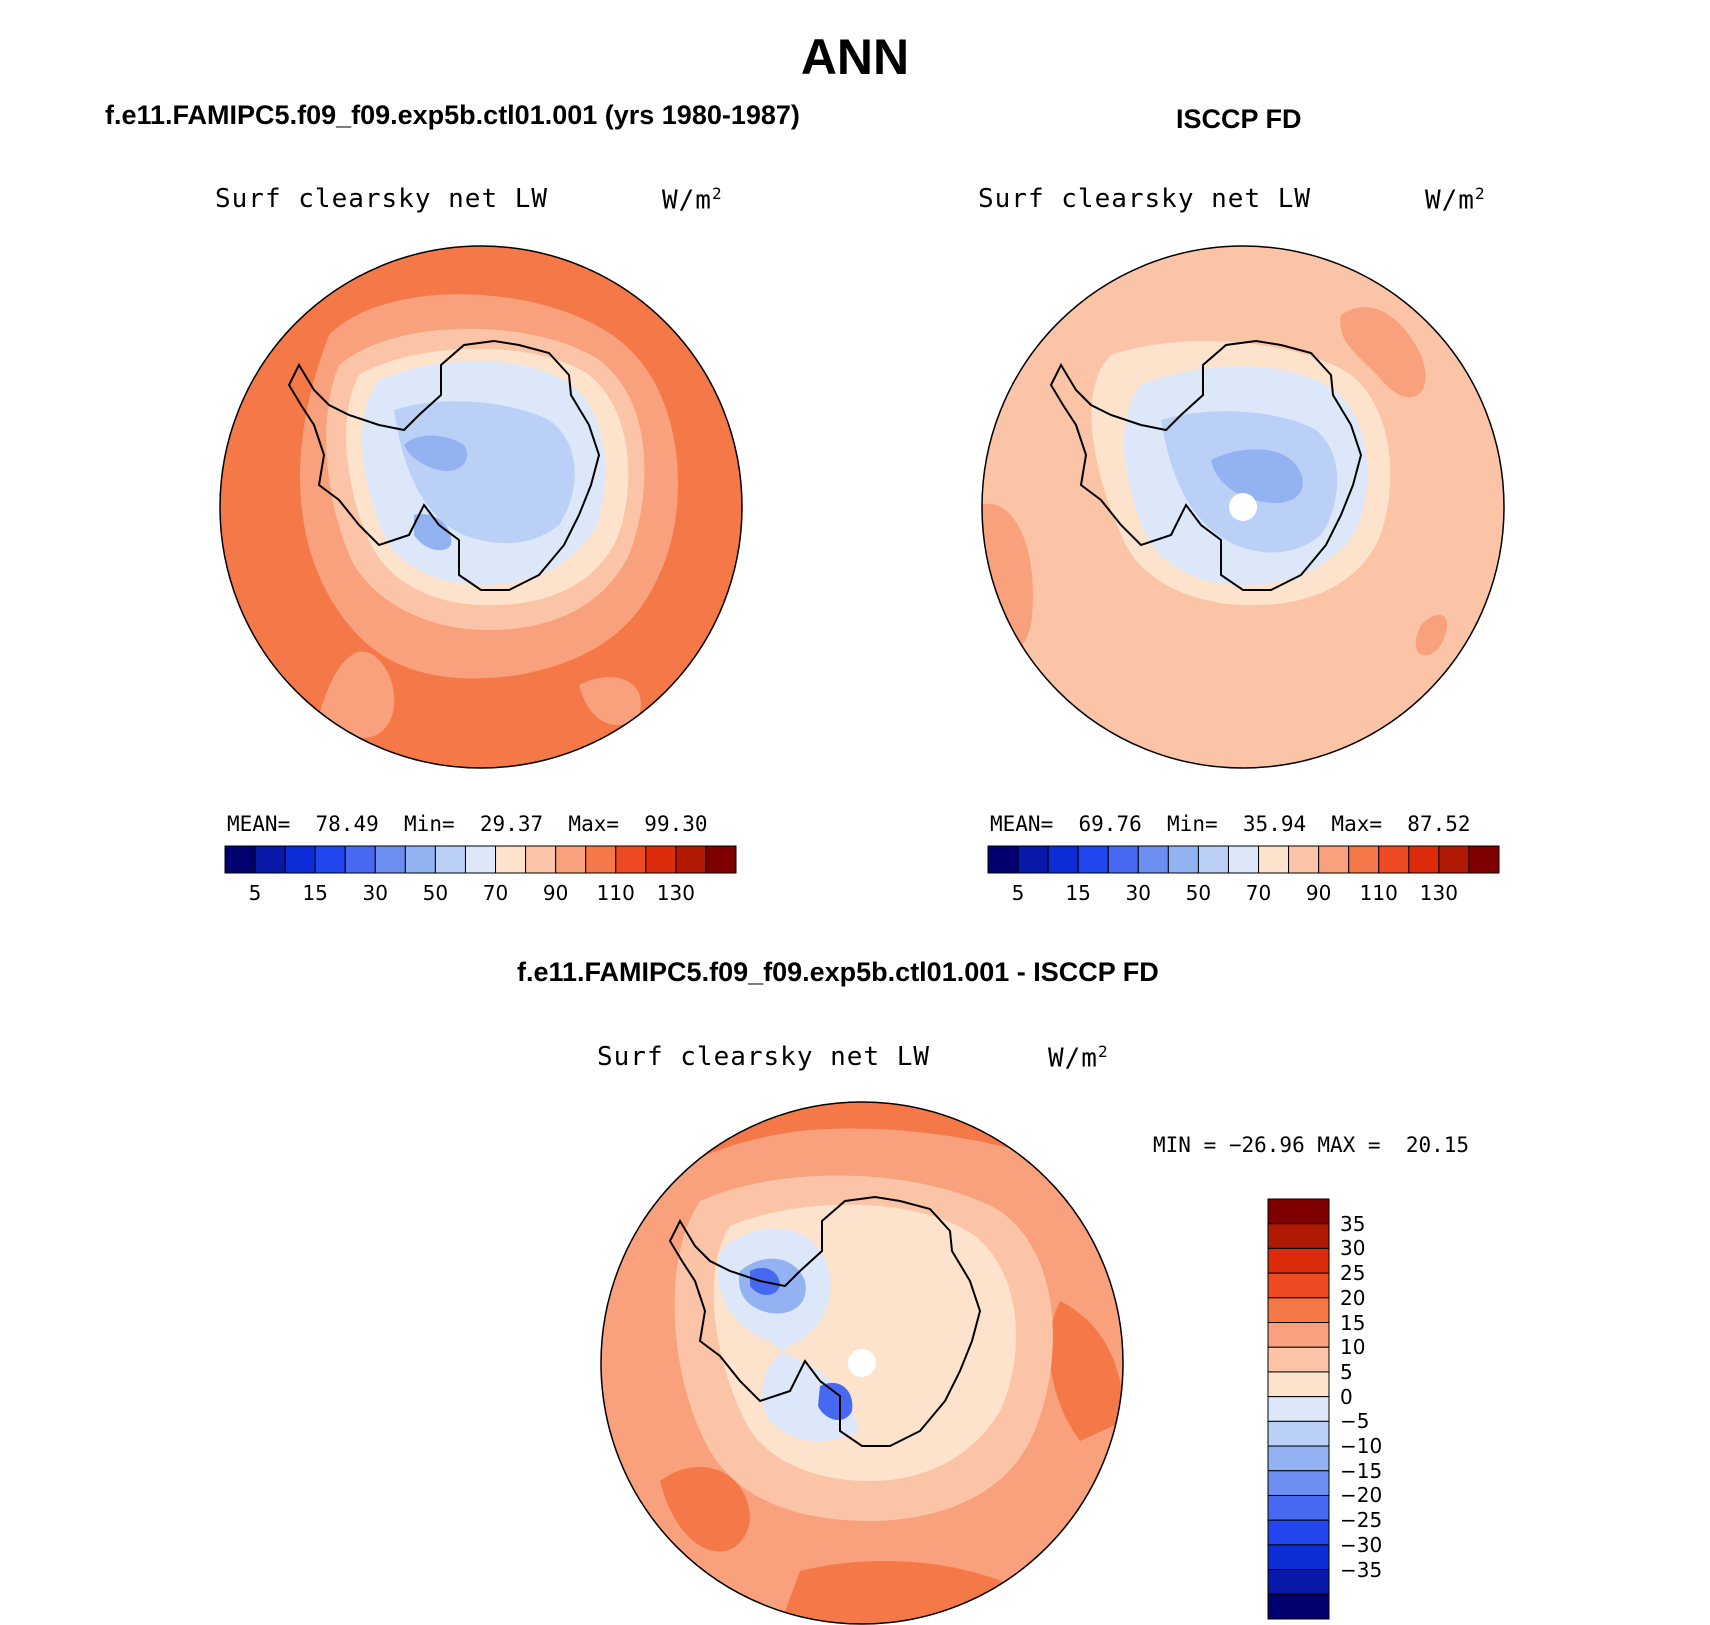 This screenshot has height=1625, width=1710. I want to click on obs-colorbar, so click(1243, 859).